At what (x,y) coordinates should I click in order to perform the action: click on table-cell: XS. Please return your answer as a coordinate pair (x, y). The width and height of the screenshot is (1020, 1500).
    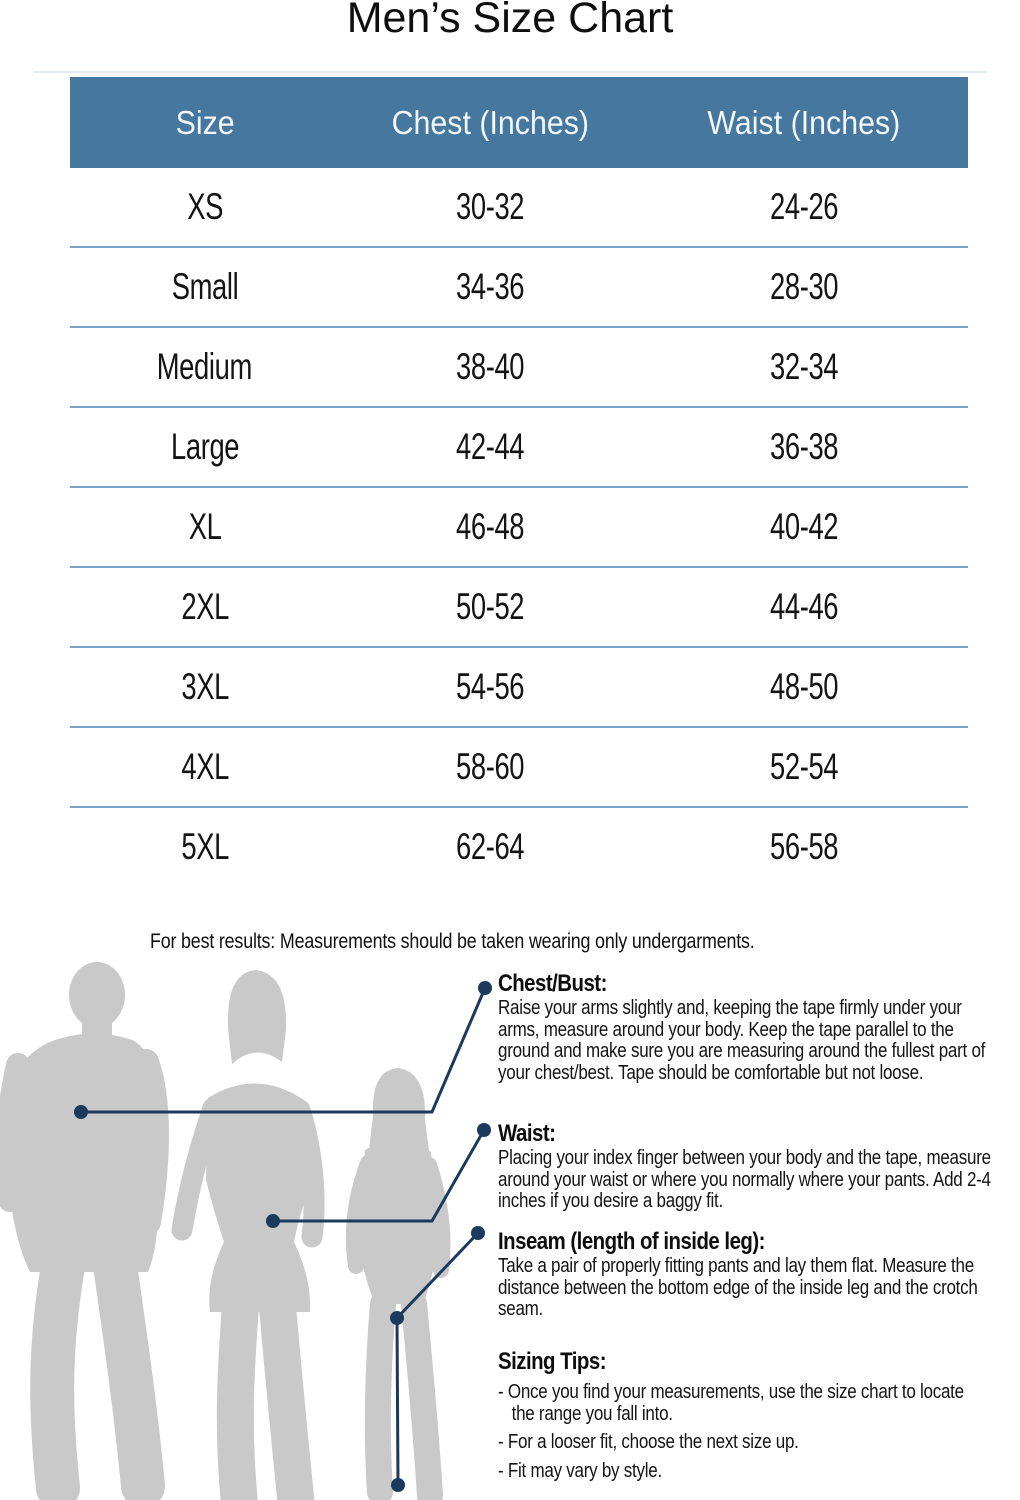
    Looking at the image, I should click on (204, 206).